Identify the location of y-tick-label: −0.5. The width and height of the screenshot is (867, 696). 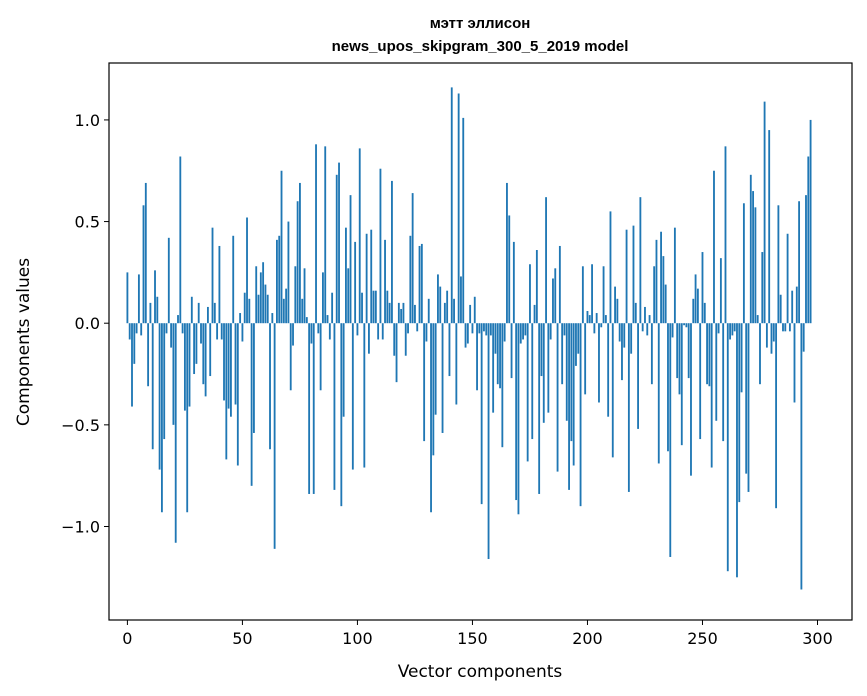
(80, 425).